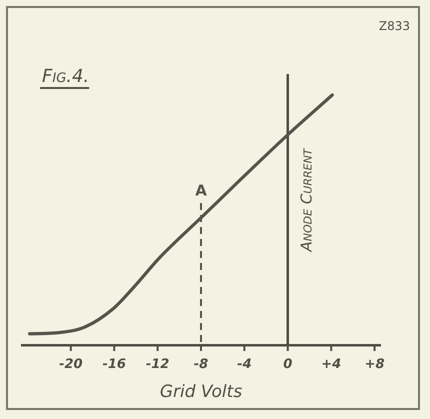 This screenshot has height=419, width=430. What do you see at coordinates (287, 364) in the screenshot?
I see `x-tick-label: 0` at bounding box center [287, 364].